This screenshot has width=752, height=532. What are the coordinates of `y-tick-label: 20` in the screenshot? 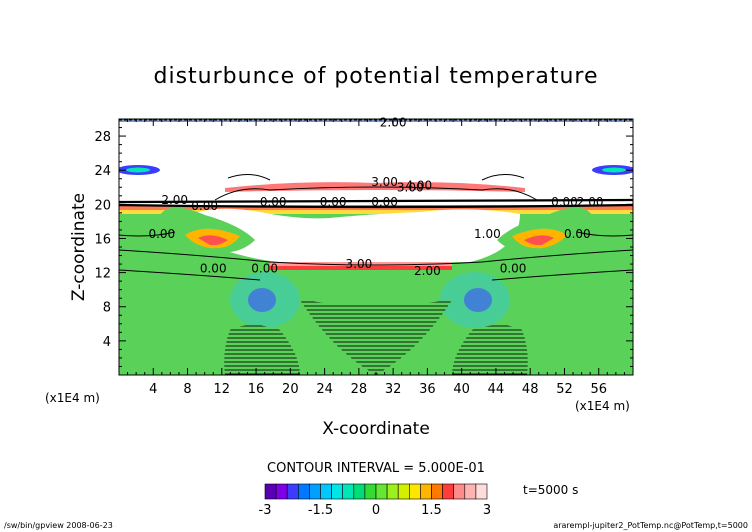 It's located at (102, 205).